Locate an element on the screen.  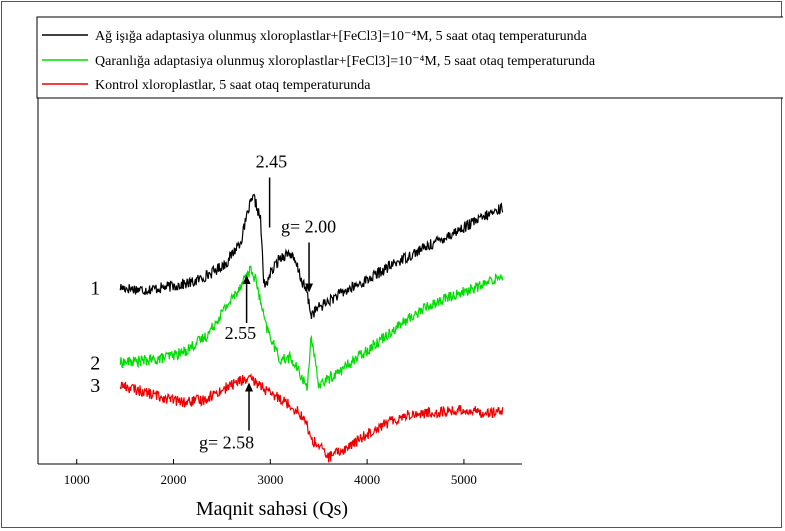
x-axis-title: Maqnit sahəsi (Qs) is located at coordinates (272, 509).